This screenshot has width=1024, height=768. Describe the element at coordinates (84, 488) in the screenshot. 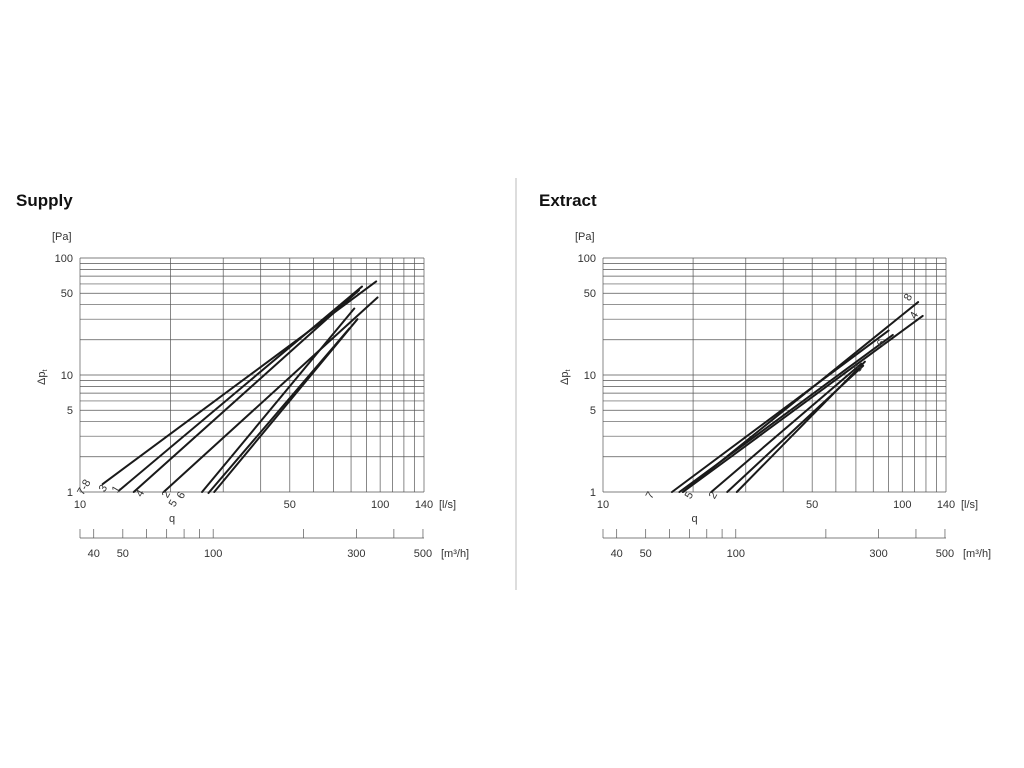

I see `series-end-label-7-8: 7-8` at that location.